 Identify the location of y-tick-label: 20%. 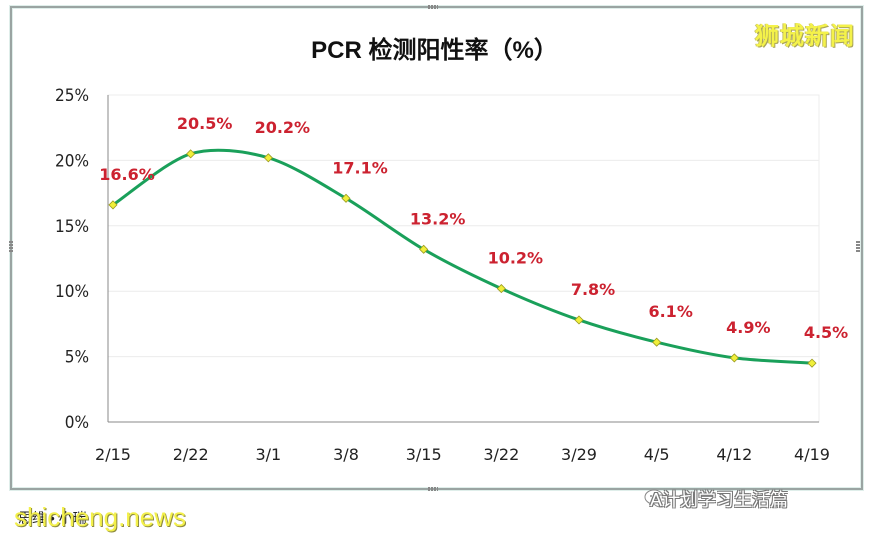
(72, 161).